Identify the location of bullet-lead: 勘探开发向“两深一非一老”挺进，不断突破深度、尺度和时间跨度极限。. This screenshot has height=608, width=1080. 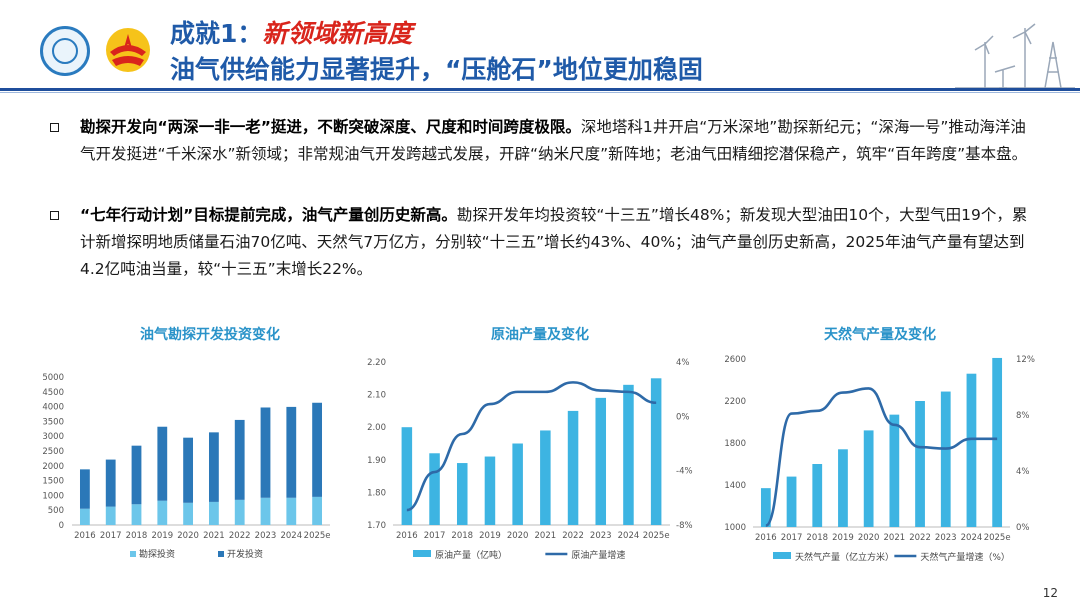
(330, 127).